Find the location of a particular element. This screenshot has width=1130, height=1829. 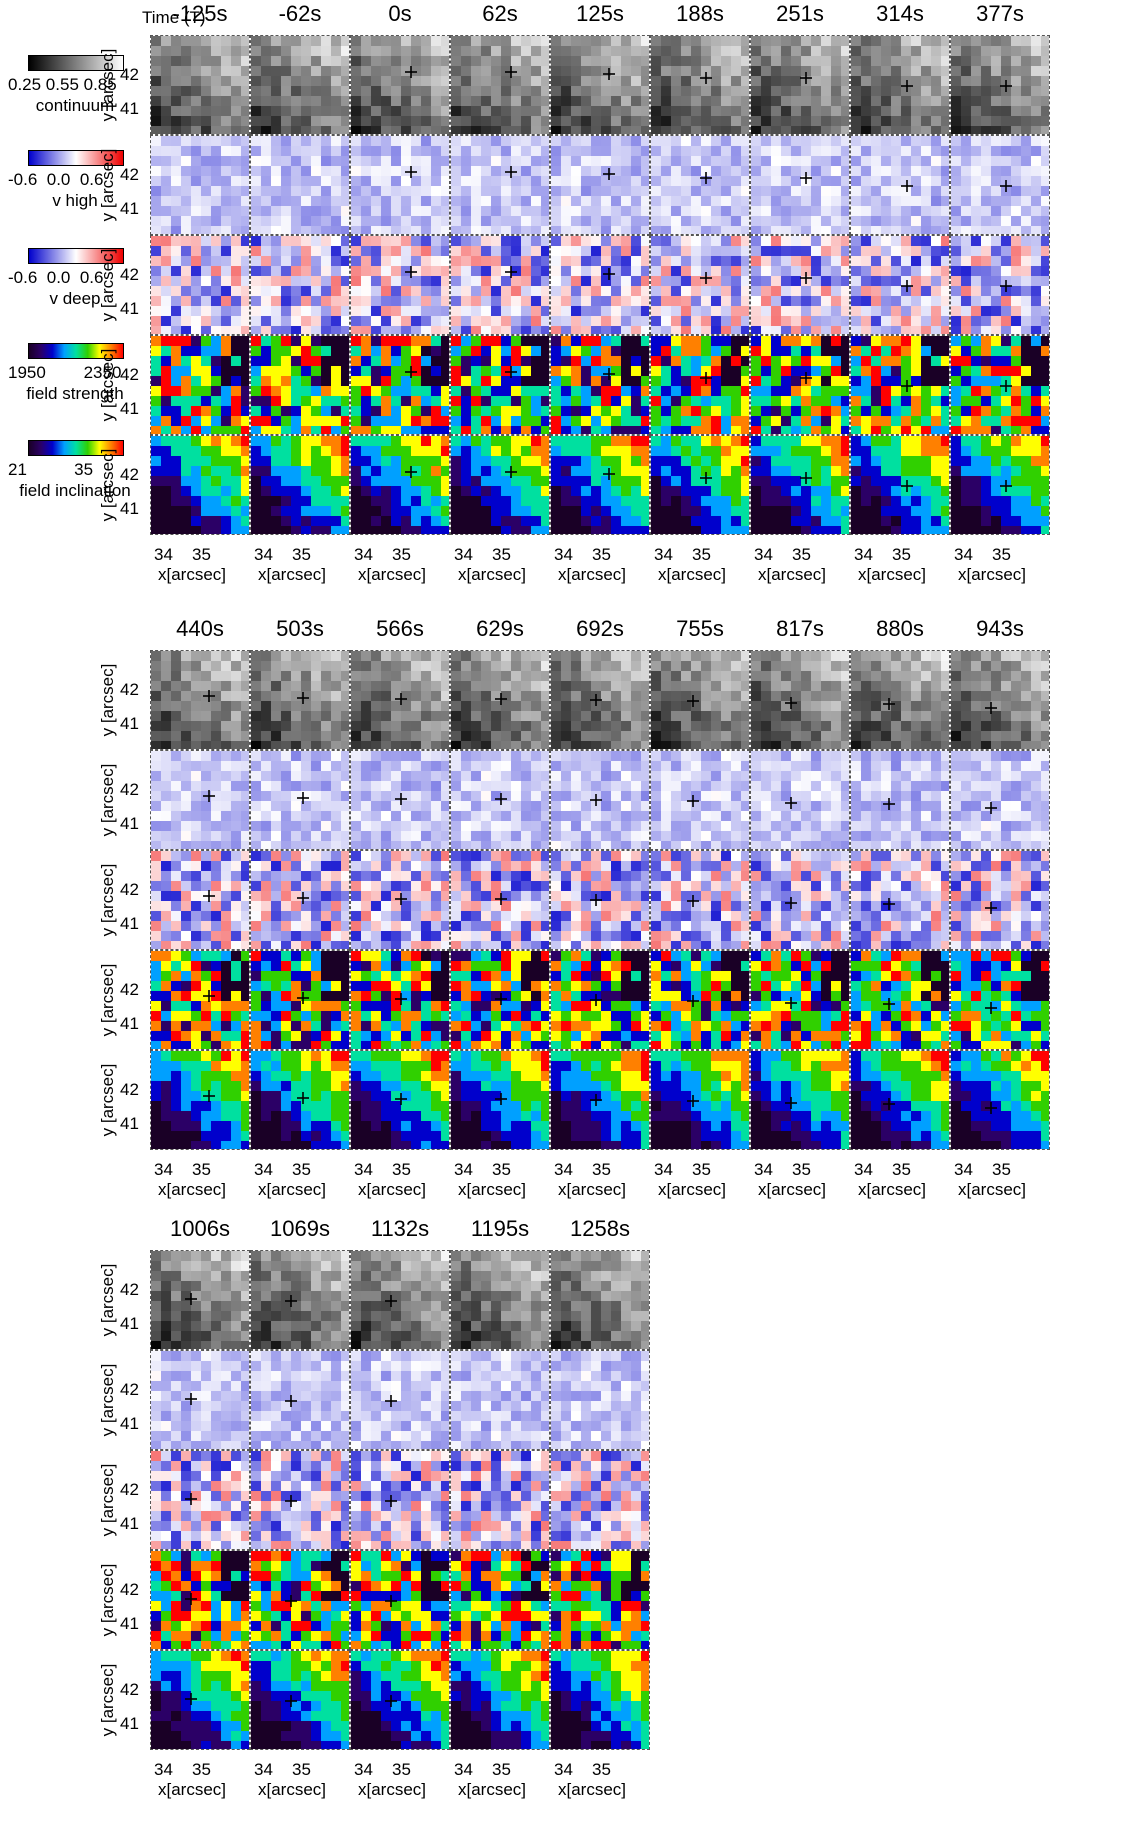

map-panel-continuum is located at coordinates (200, 85).